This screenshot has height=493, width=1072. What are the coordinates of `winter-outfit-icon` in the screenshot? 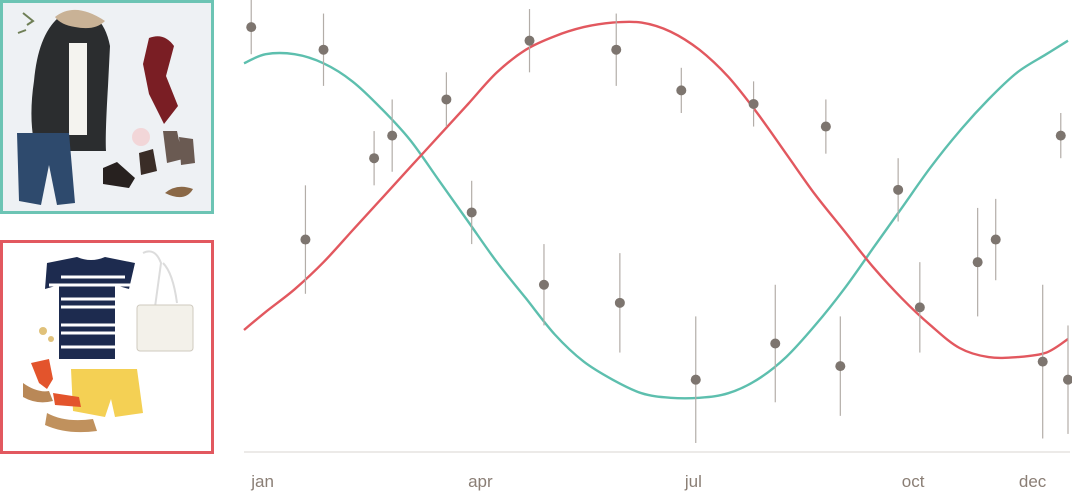 It's located at (107, 107).